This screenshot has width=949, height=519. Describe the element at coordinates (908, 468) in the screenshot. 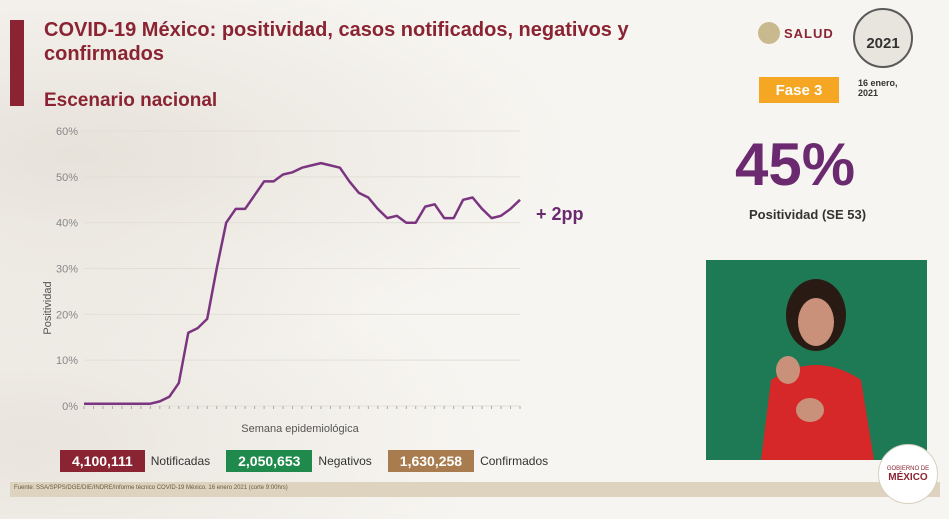

I see `gob-logo-line1: GOBIERNO DE` at that location.